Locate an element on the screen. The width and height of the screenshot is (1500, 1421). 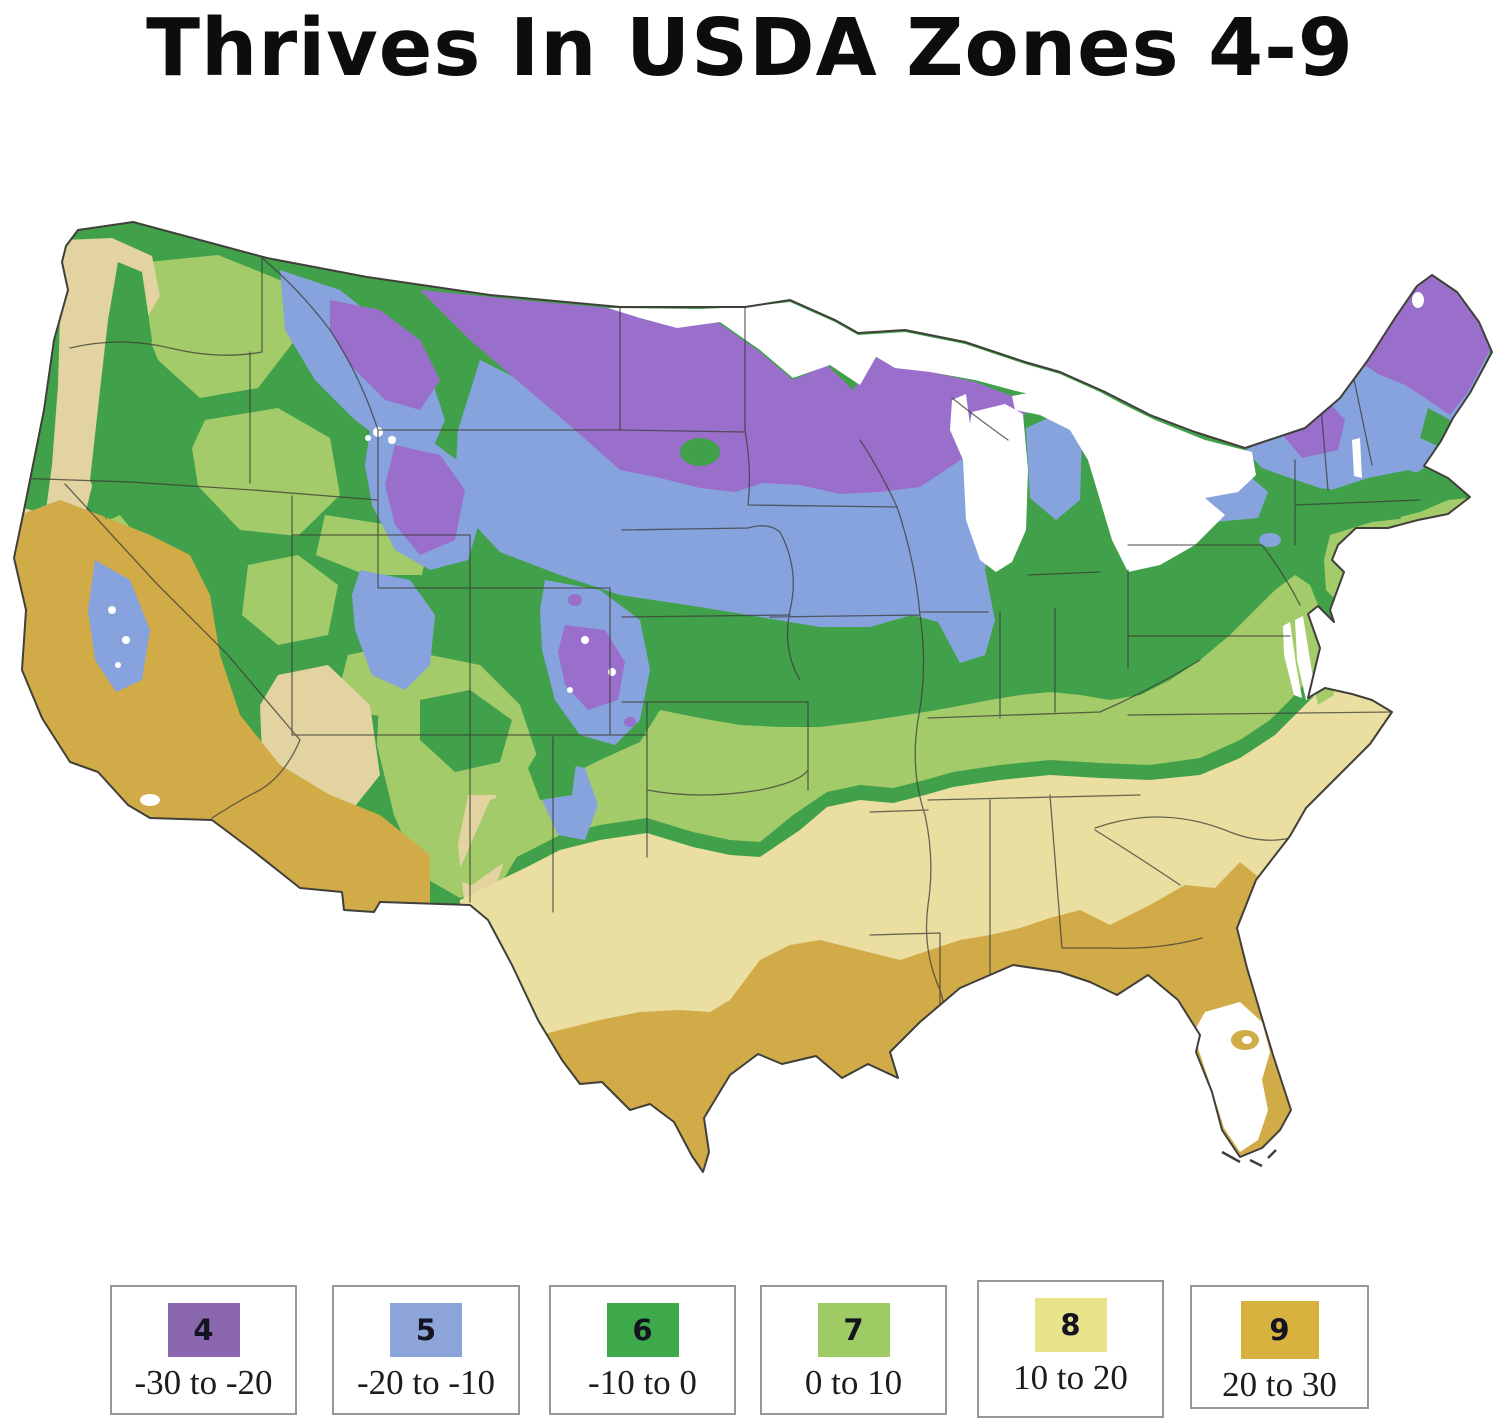
zone-9-color-swatch: 9 is located at coordinates (1279, 1330).